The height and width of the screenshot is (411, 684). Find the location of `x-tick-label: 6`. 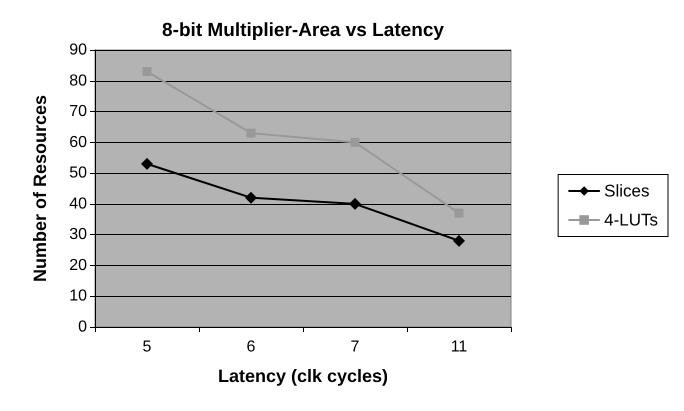

x-tick-label: 6 is located at coordinates (251, 347).